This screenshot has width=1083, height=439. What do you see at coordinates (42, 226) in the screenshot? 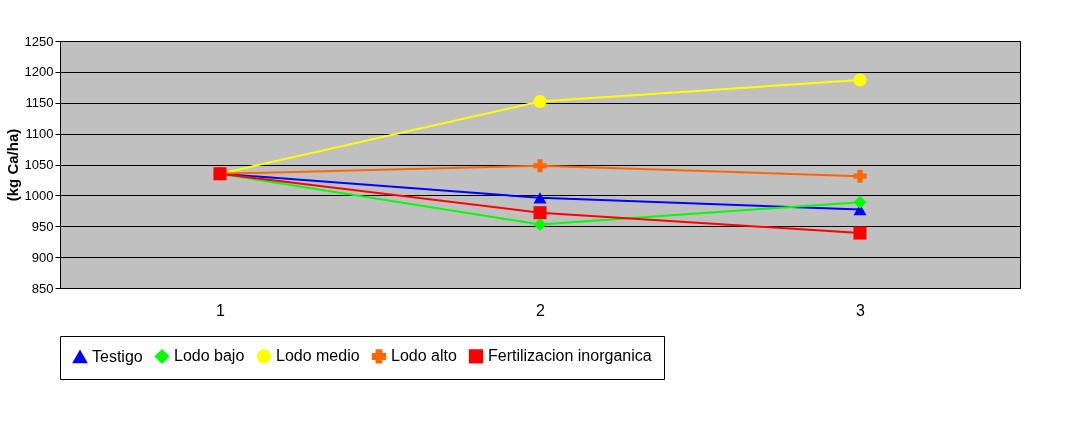
I see `y-tick-label: 950` at bounding box center [42, 226].